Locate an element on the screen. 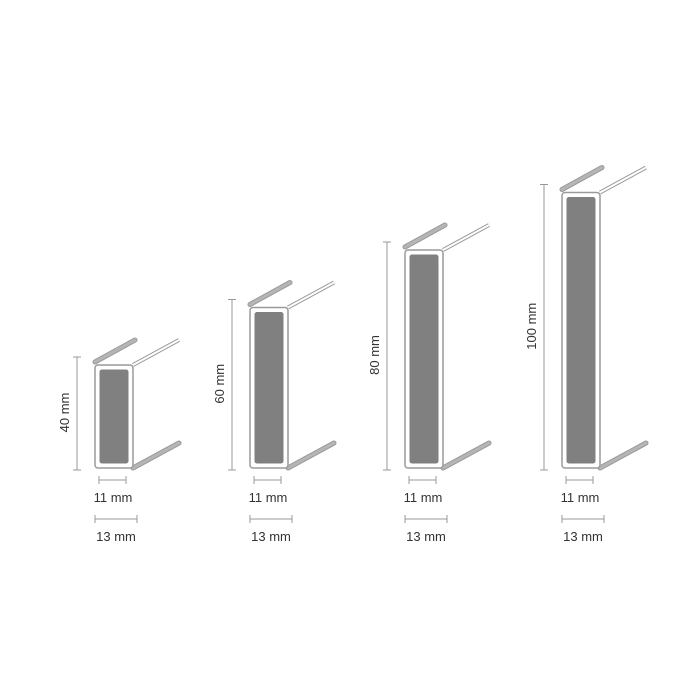 Image resolution: width=700 pixels, height=700 pixels. profile-100: 100 mm 11 mm 13 mm is located at coordinates (586, 354).